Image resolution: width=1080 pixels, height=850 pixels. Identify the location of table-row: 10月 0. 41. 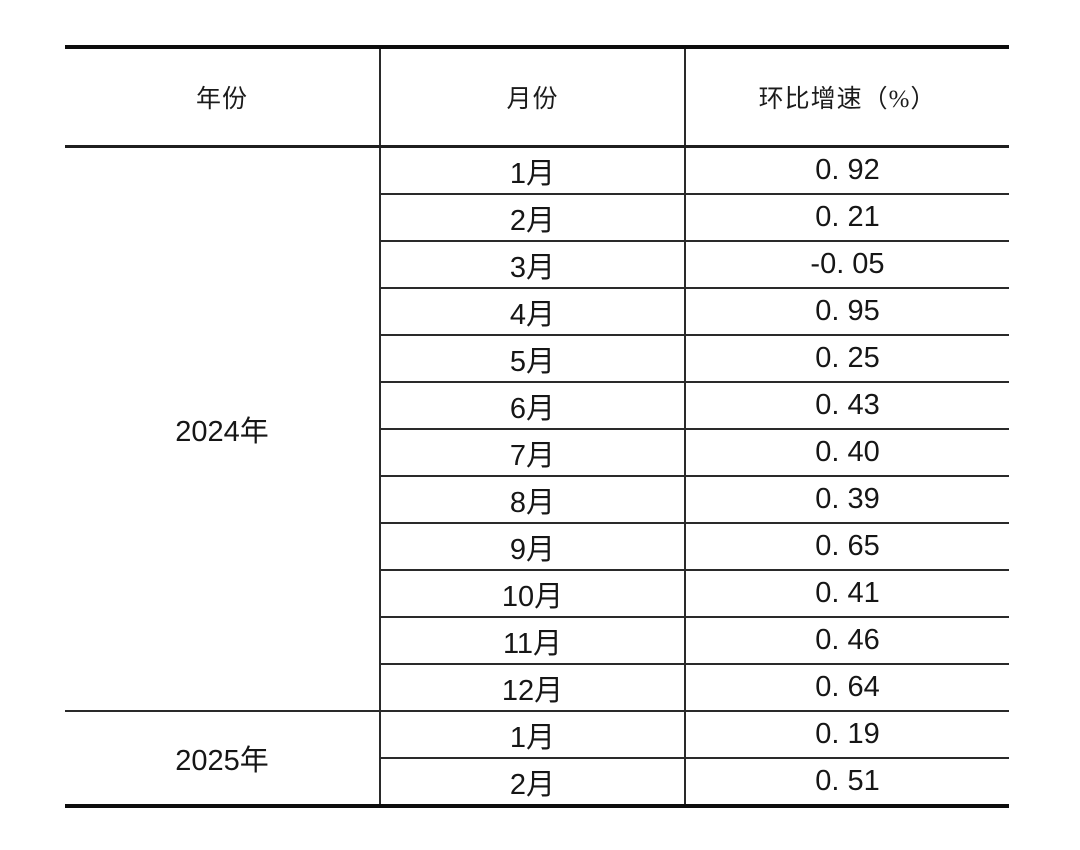
(537, 594).